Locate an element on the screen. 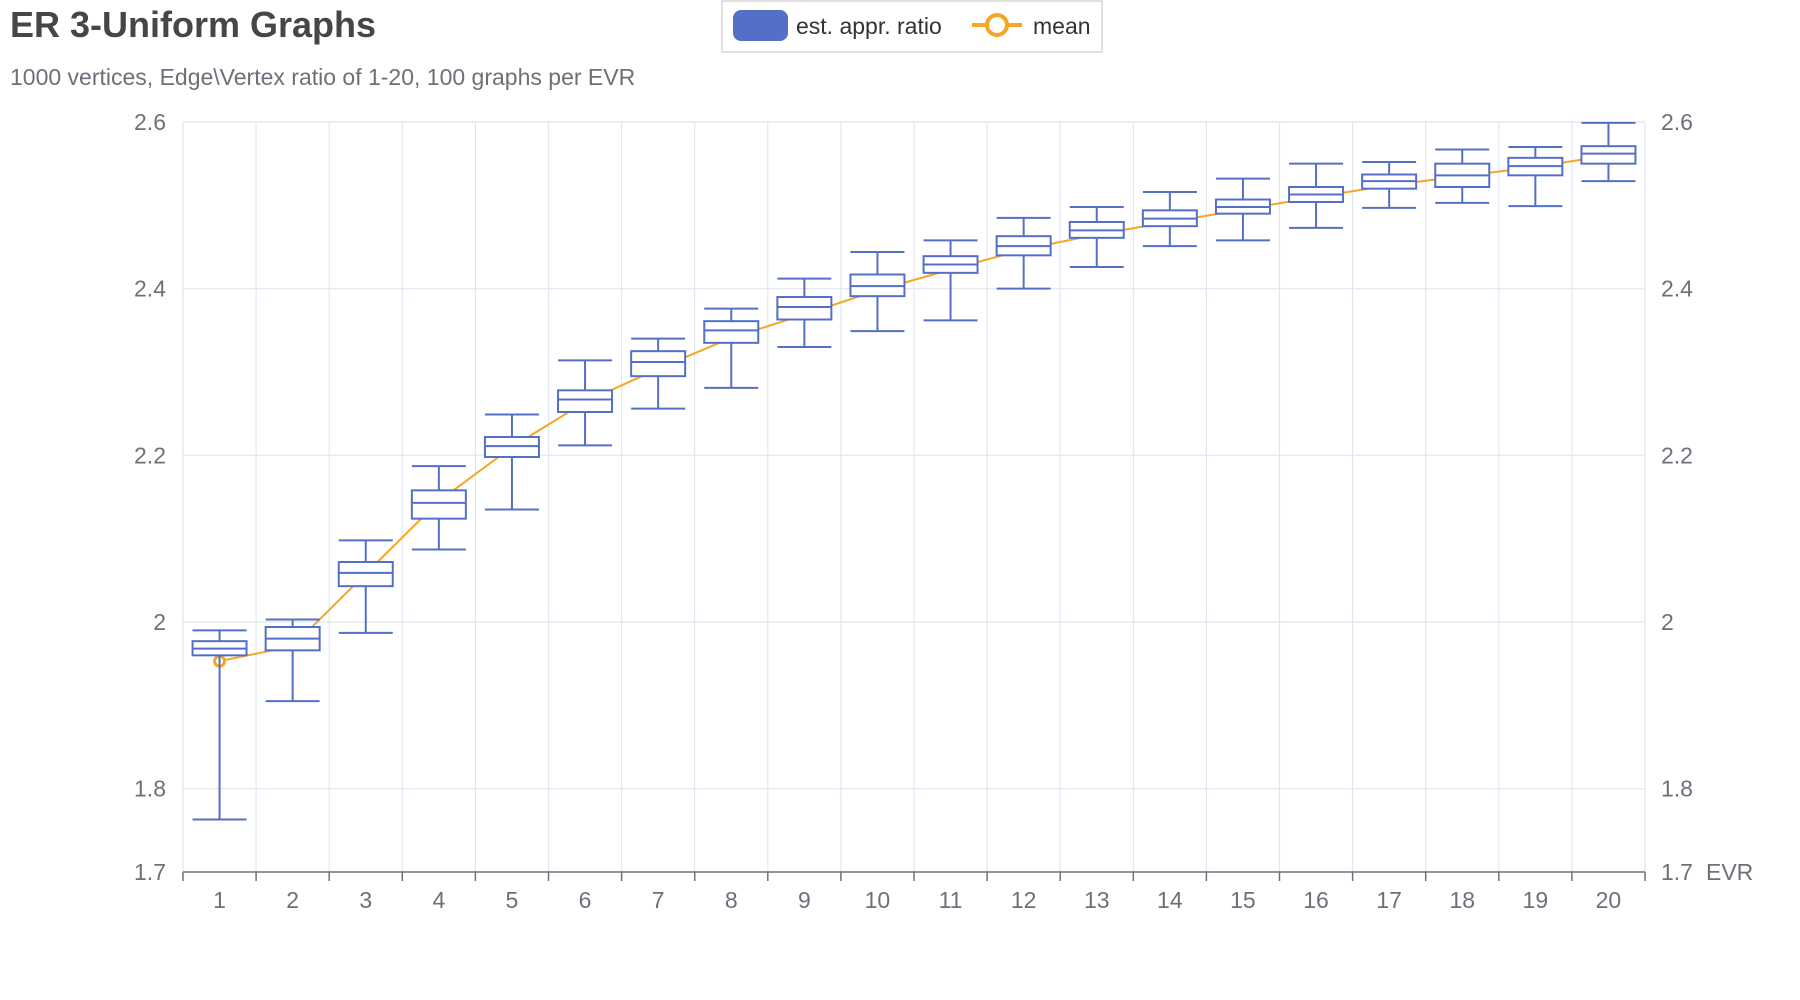 The height and width of the screenshot is (1000, 1800). x-tick-label: 12 is located at coordinates (1024, 900).